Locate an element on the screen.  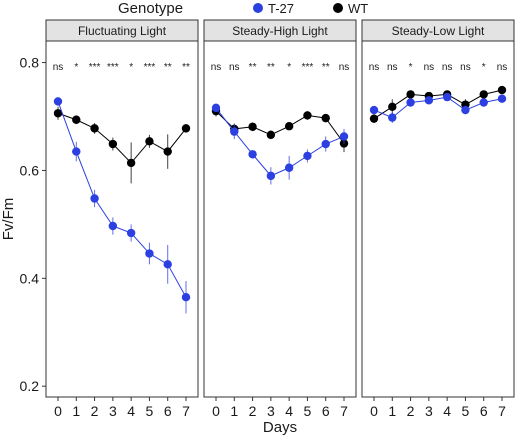
sig-label-0-7: ** is located at coordinates (186, 67).